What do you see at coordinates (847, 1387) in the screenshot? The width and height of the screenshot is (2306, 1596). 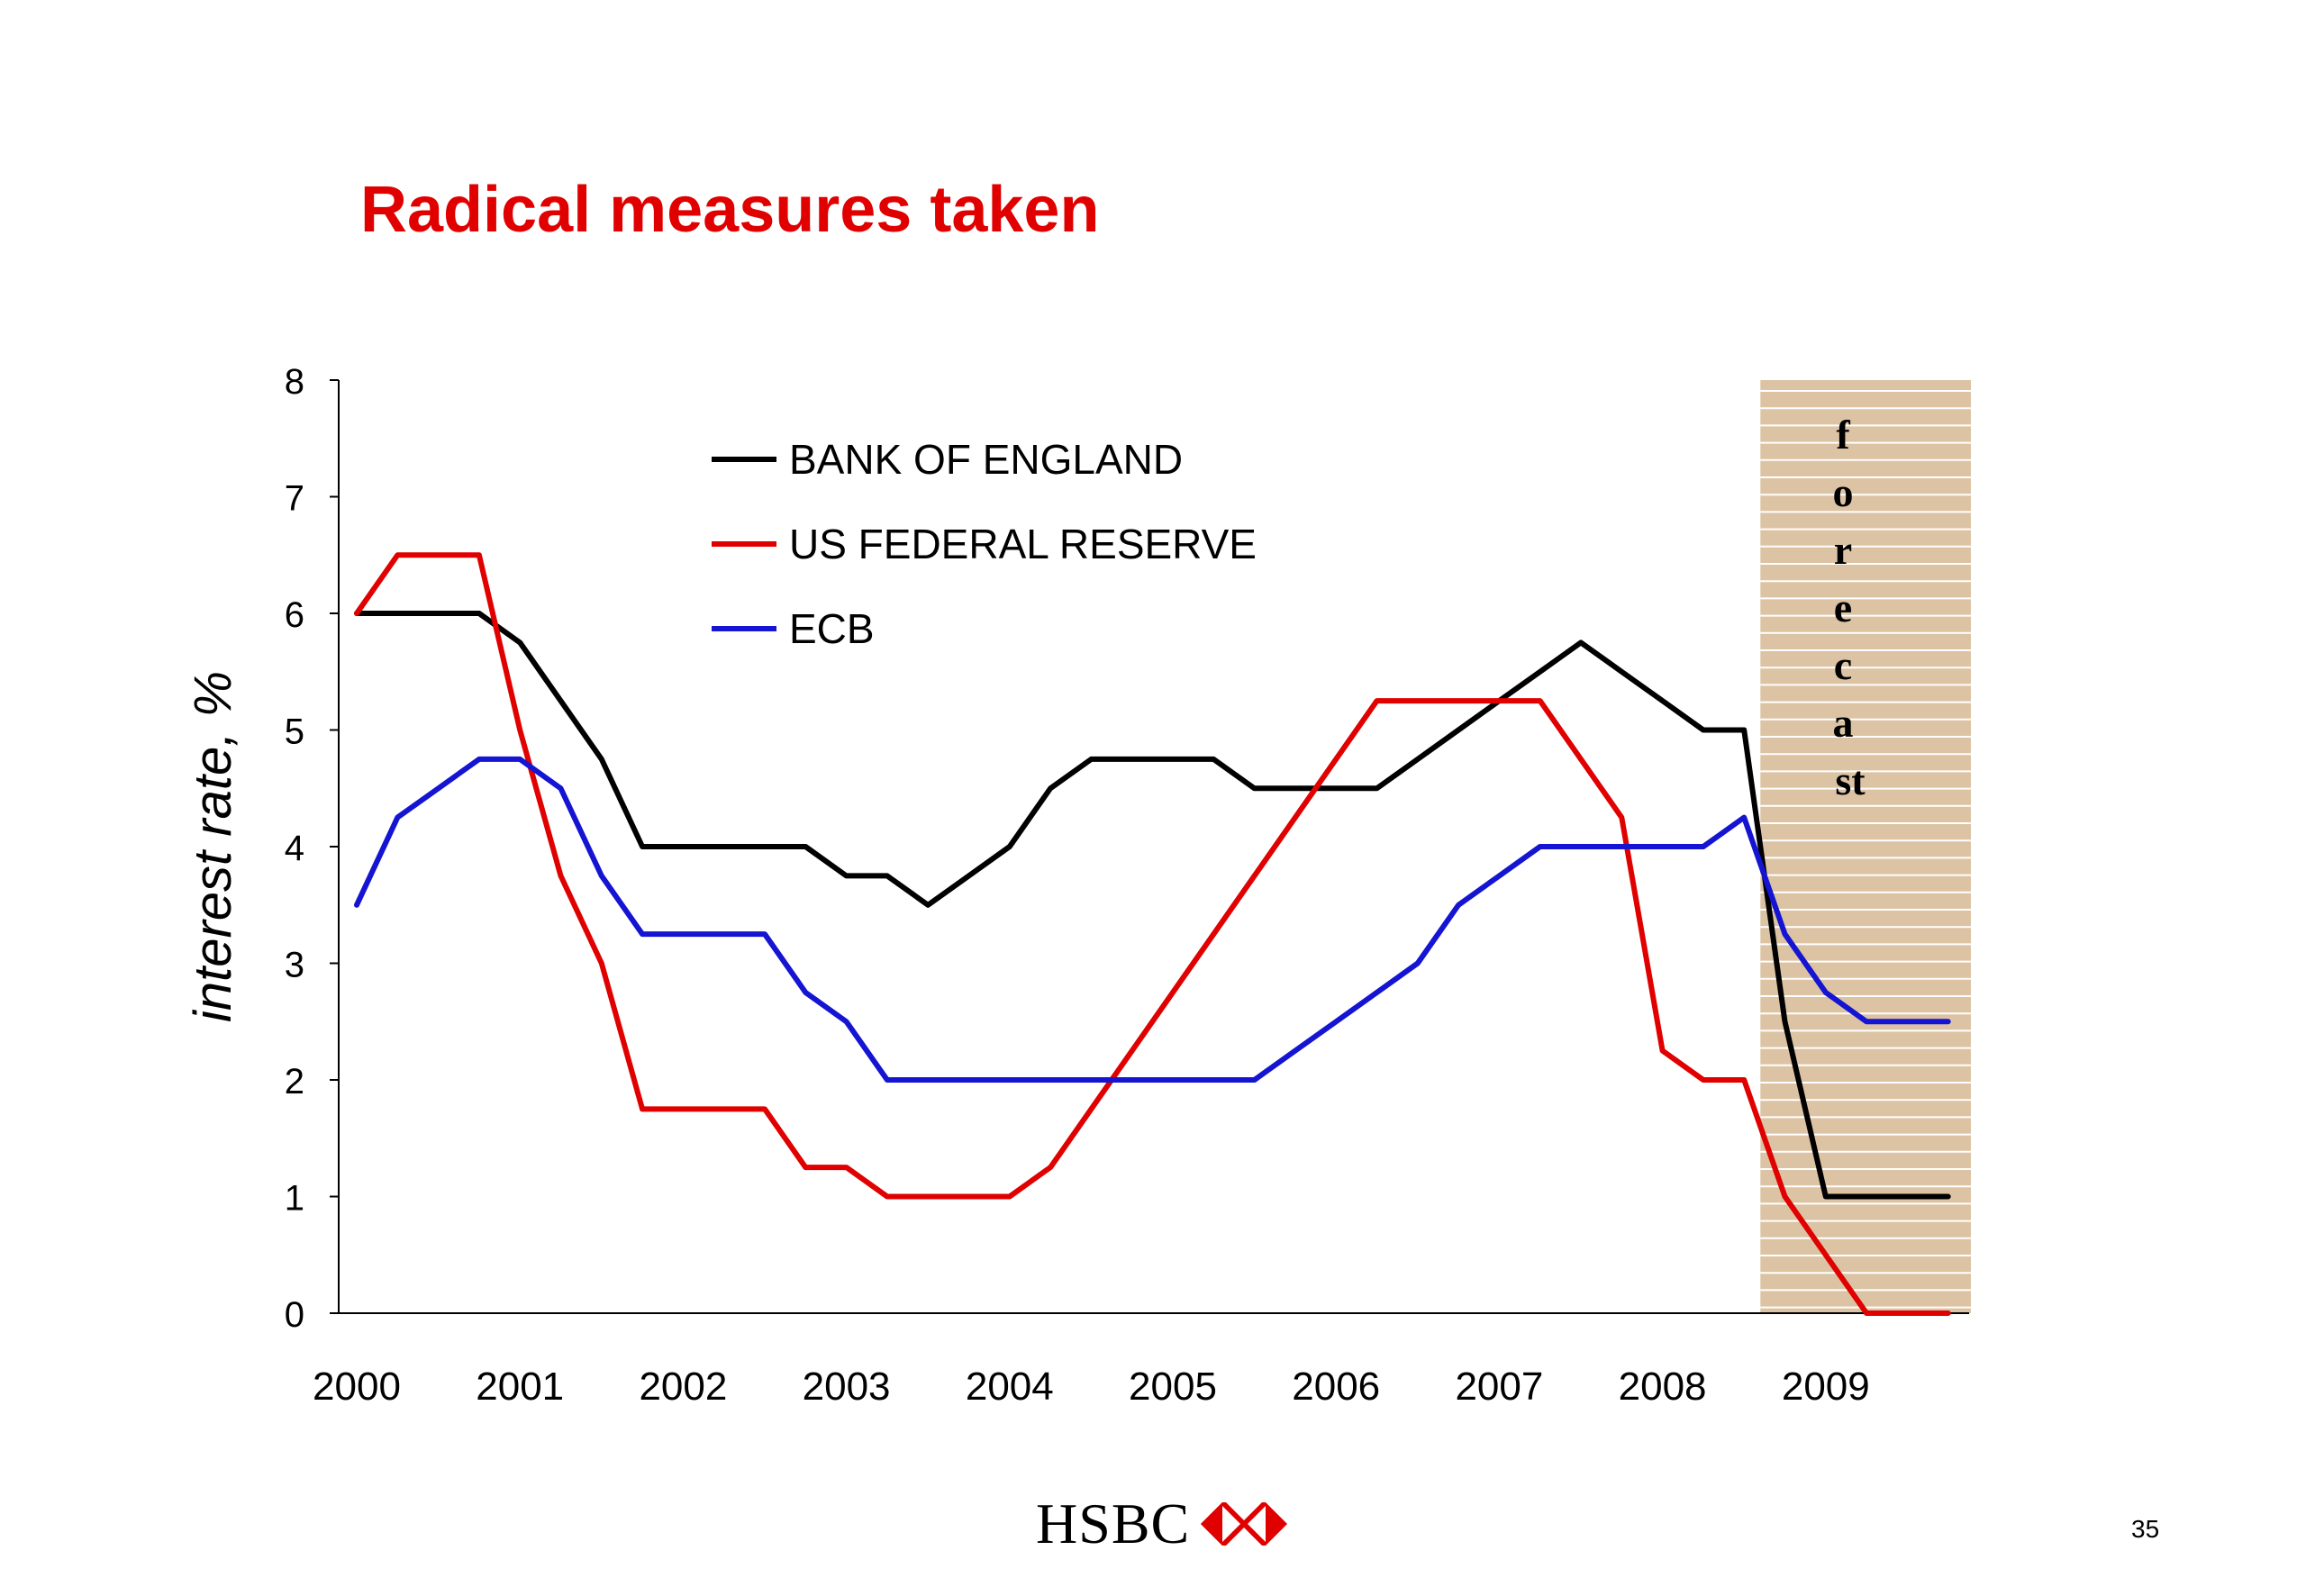 I see `x-tick-label: 2003` at bounding box center [847, 1387].